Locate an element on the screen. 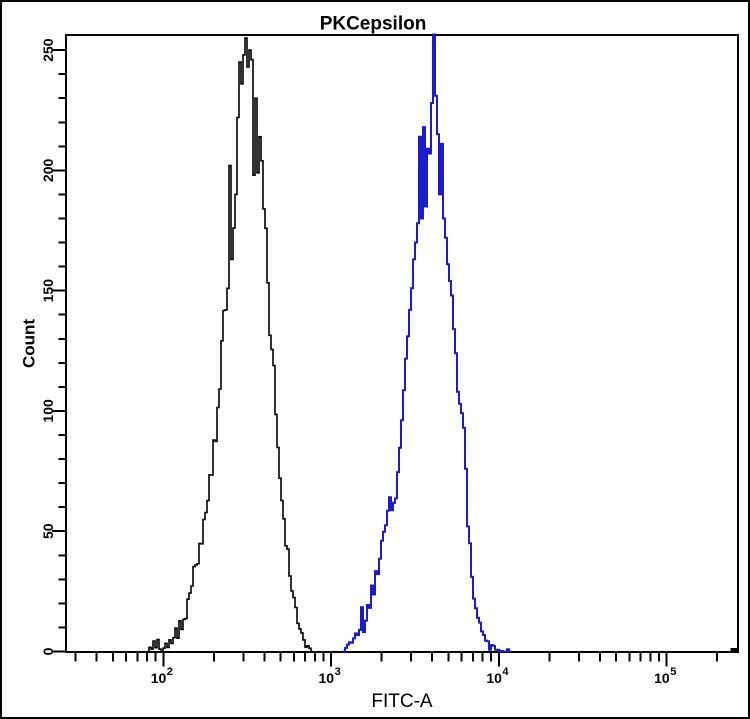  svg-text: Count is located at coordinates (29, 343).